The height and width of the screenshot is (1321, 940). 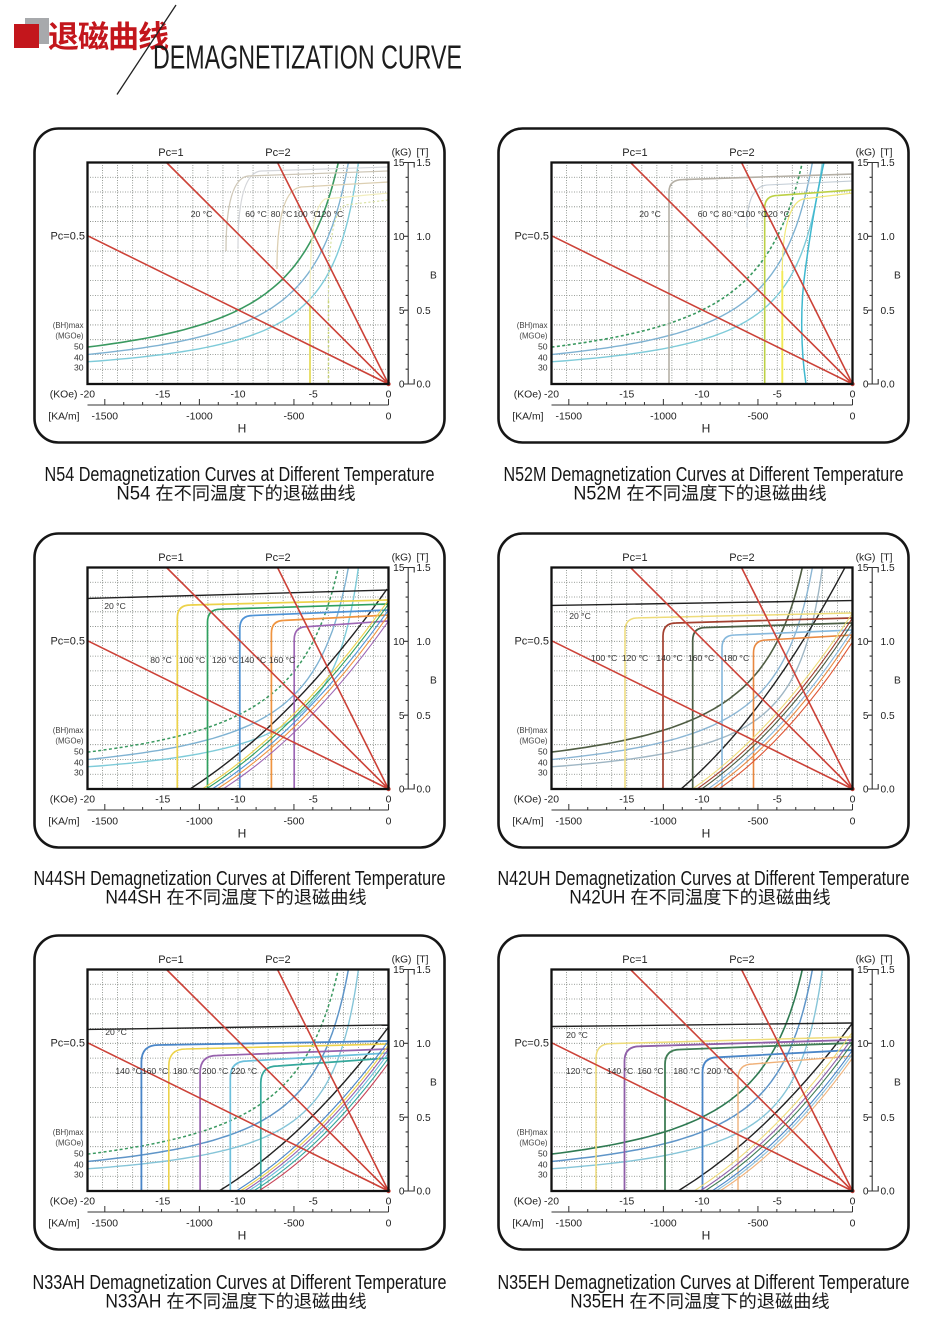 I want to click on svg-text: 15, so click(x=863, y=970).